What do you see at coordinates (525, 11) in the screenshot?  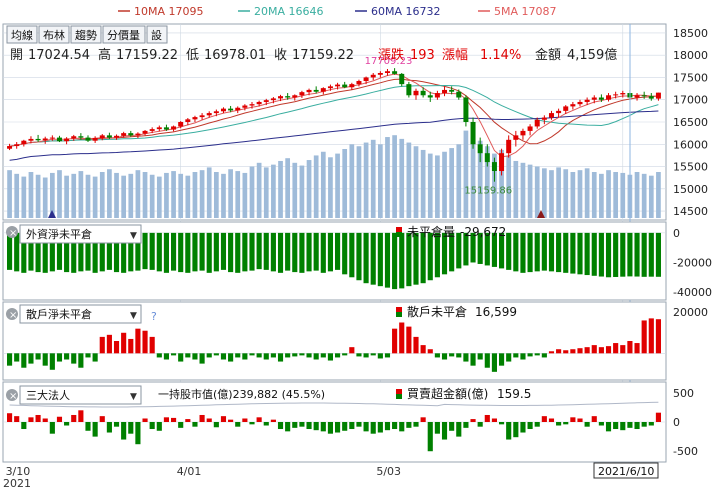 I see `legend-entry: 5MA 17087` at bounding box center [525, 11].